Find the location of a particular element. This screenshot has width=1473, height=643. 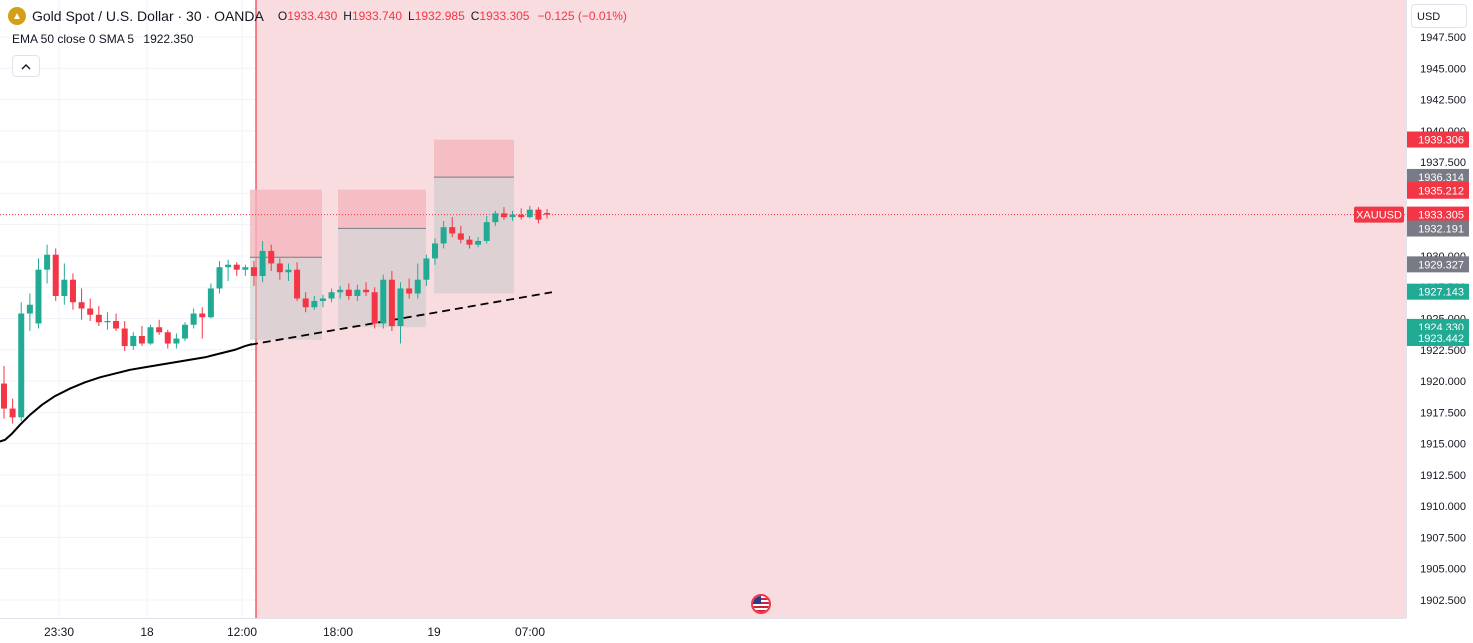

change-value: −0.125 (−0.01%) is located at coordinates (582, 16).